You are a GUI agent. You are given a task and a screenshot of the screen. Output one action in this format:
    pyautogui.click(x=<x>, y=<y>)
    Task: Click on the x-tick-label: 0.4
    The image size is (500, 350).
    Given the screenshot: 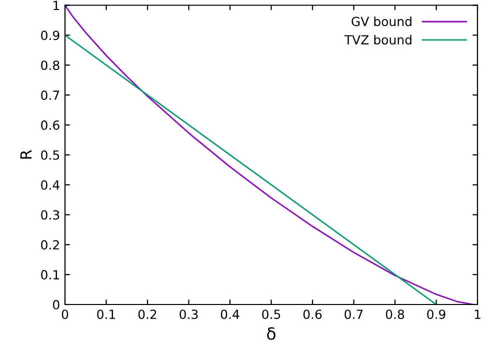 What is the action you would take?
    pyautogui.click(x=230, y=315)
    